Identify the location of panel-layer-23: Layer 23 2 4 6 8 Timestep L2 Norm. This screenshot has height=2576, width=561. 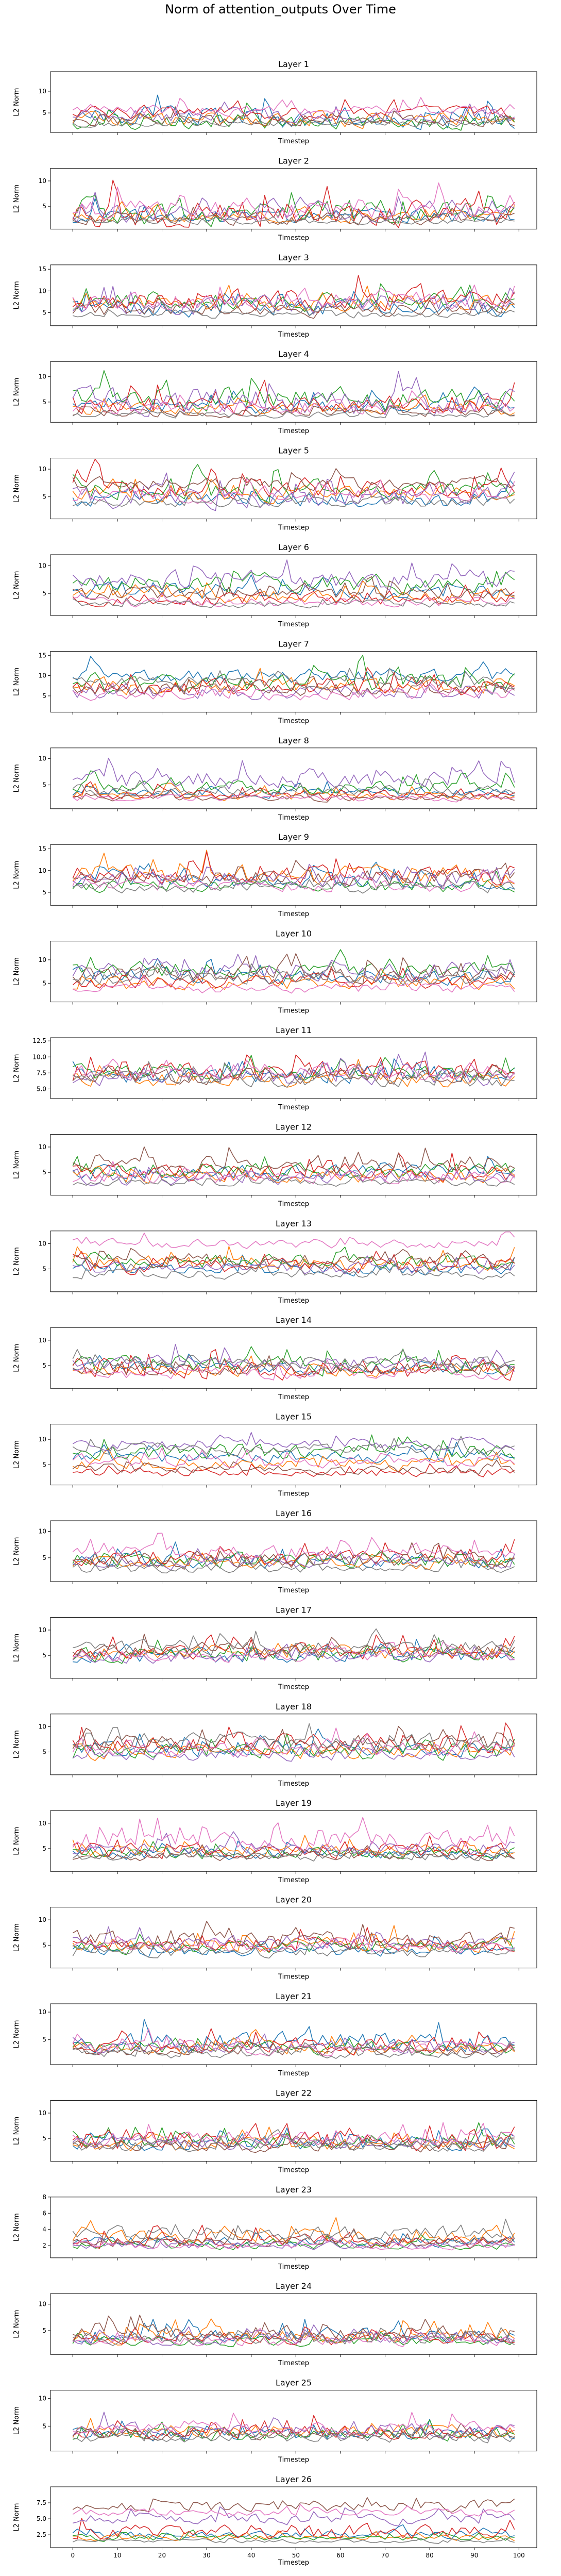
(275, 2228).